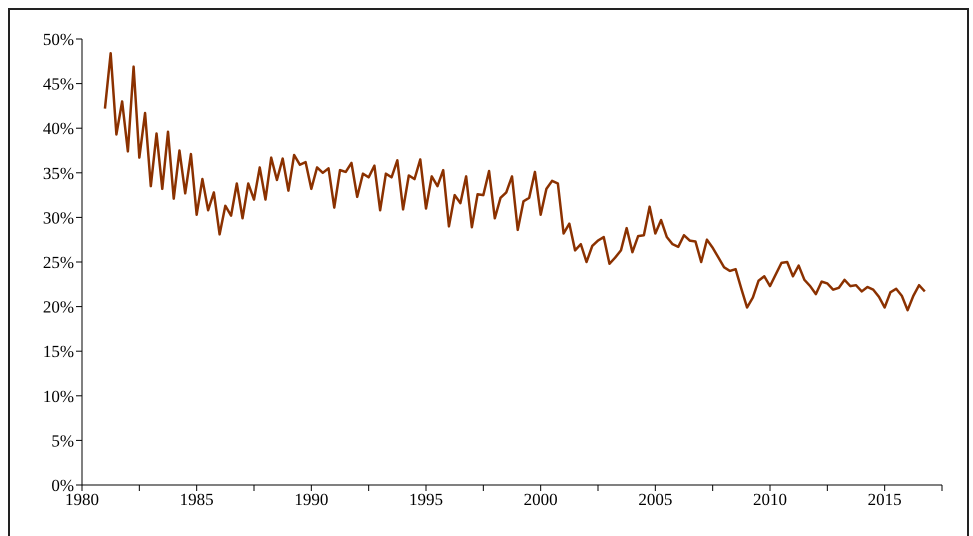 Image resolution: width=973 pixels, height=536 pixels. I want to click on x-tick-label: 2015, so click(885, 500).